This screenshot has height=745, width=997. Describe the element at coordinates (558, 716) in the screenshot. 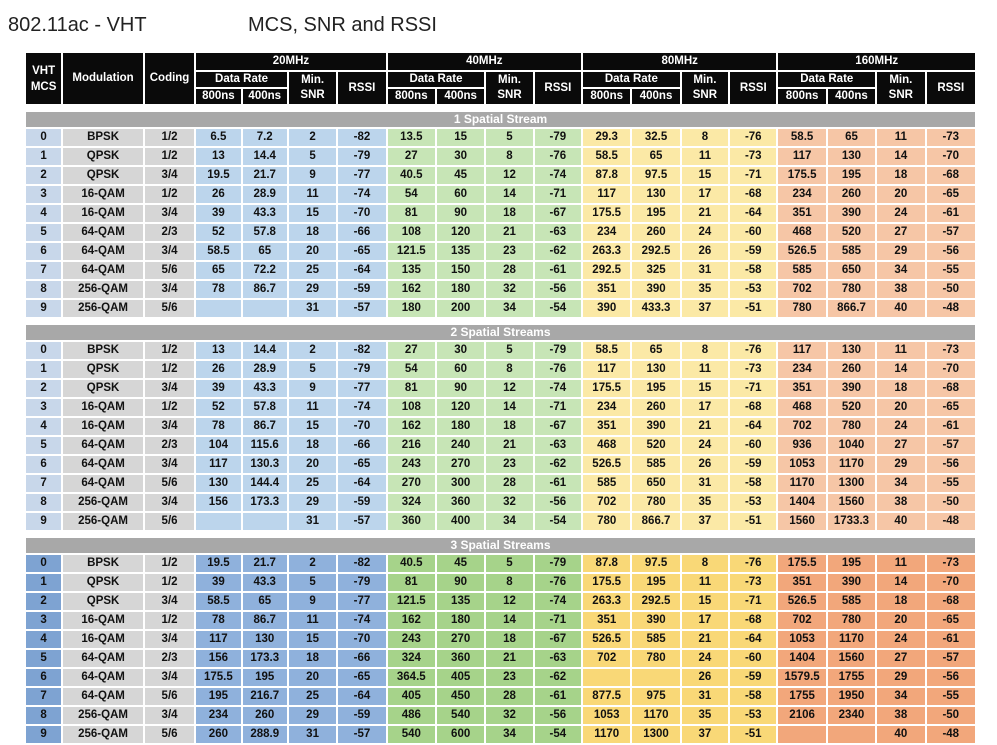

I see `table-cell: -56` at that location.